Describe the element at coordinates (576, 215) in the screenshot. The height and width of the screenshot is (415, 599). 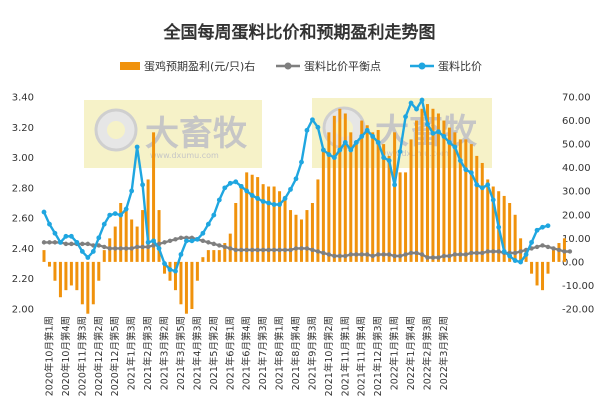
I see `right-tick-label: 20.00` at that location.